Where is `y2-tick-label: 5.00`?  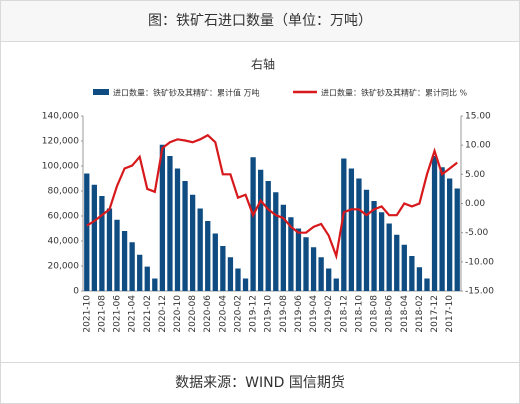
y2-tick-label: 5.00 is located at coordinates (475, 175).